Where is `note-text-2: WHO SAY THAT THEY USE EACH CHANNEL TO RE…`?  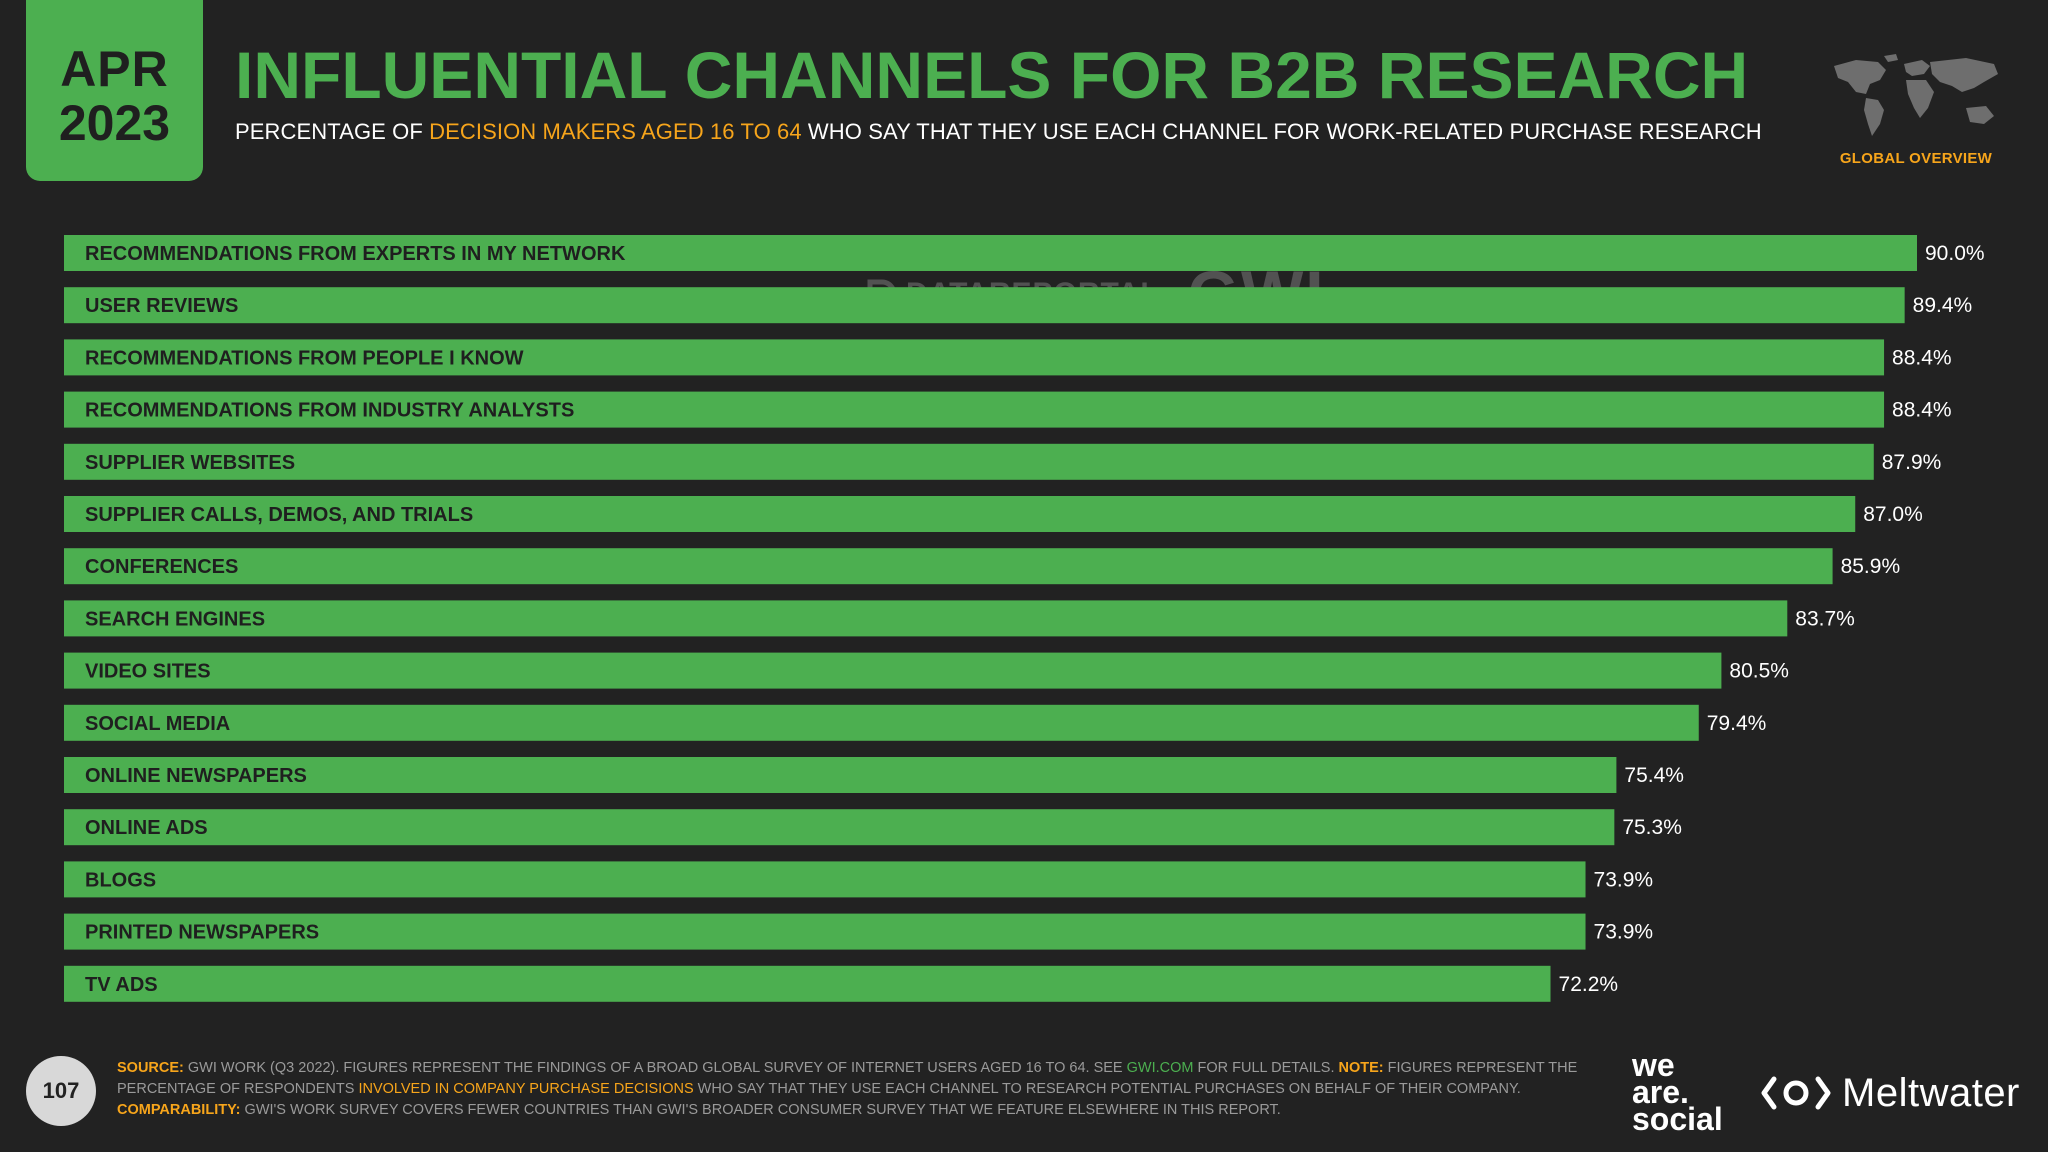
note-text-2: WHO SAY THAT THEY USE EACH CHANNEL TO RE… is located at coordinates (1107, 1089).